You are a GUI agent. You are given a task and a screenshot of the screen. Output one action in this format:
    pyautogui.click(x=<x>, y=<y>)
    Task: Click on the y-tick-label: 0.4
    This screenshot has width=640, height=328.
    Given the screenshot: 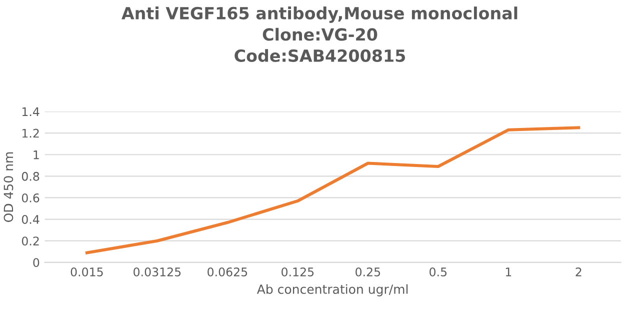 What is the action you would take?
    pyautogui.click(x=31, y=219)
    